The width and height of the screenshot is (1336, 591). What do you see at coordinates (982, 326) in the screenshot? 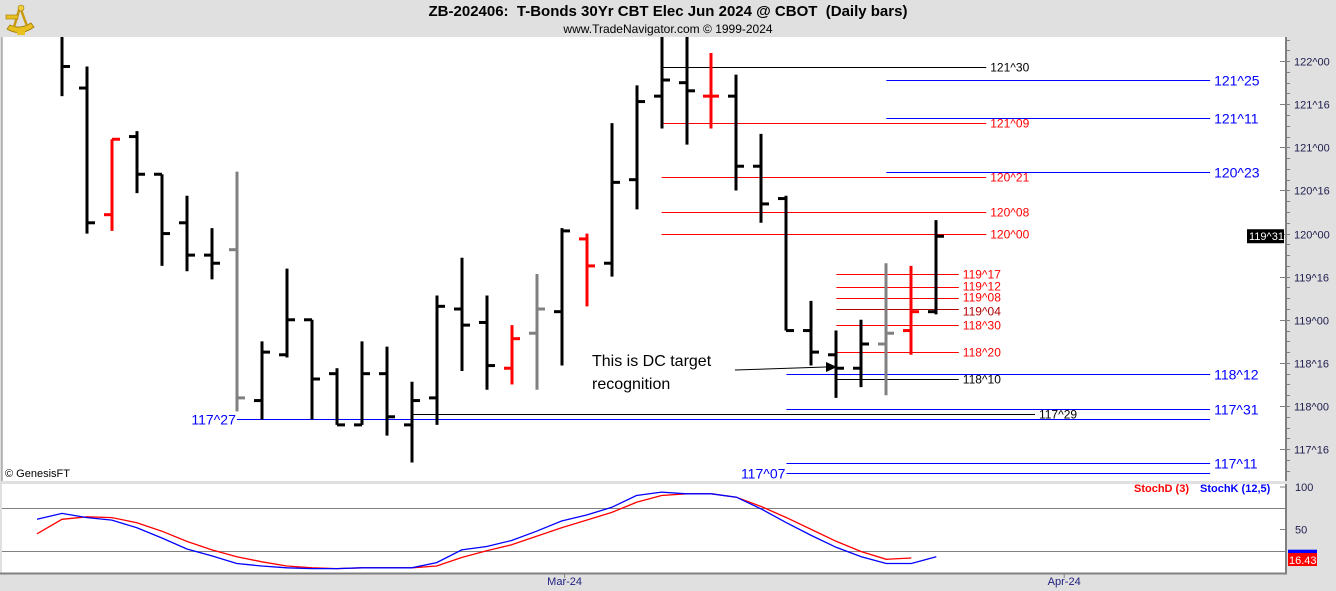
I see `level-label: 118^30` at bounding box center [982, 326].